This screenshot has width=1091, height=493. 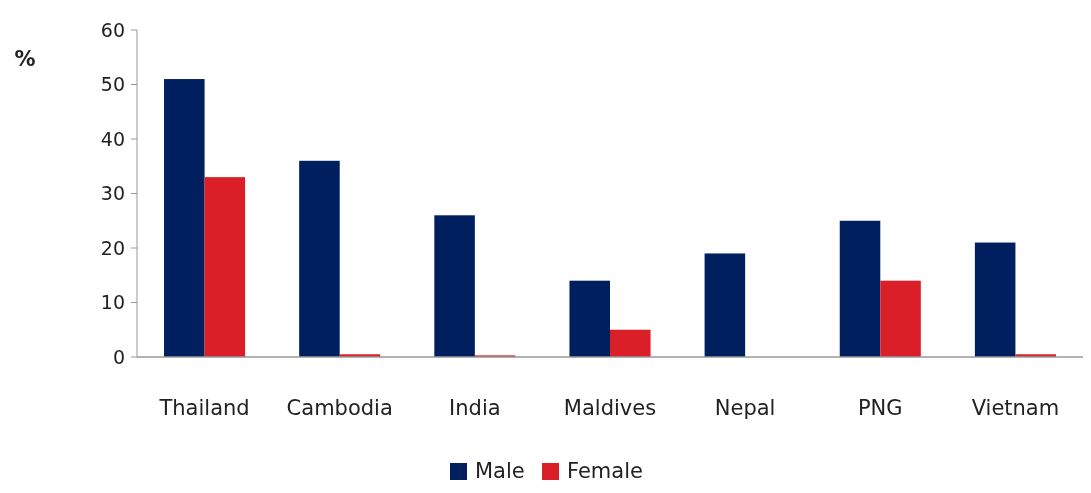 What do you see at coordinates (25, 59) in the screenshot?
I see `y-axis-title: %` at bounding box center [25, 59].